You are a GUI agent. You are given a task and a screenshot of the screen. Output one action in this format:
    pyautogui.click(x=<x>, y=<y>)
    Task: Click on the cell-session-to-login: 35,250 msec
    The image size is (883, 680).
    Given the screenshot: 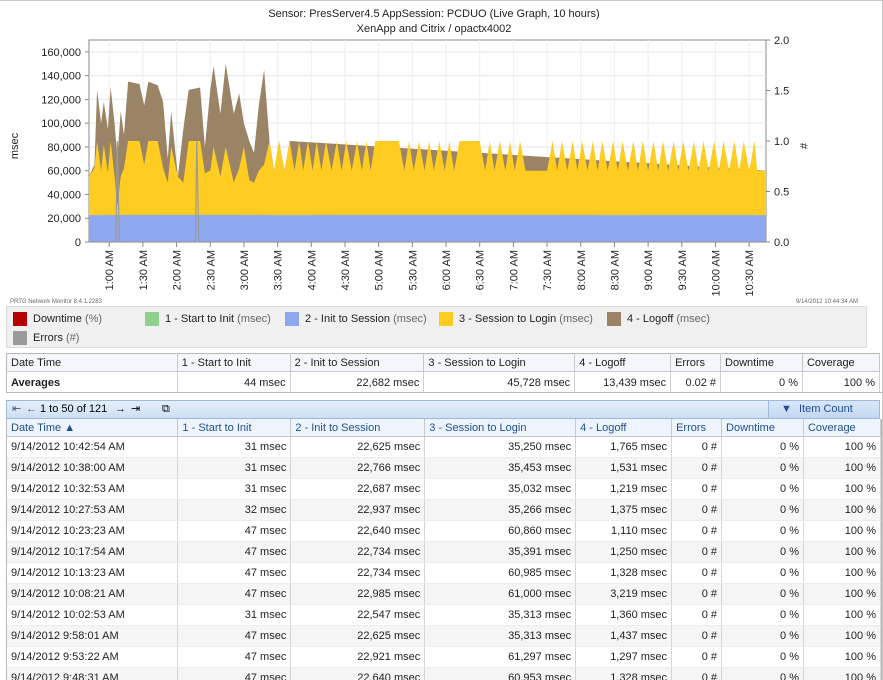 What is the action you would take?
    pyautogui.click(x=500, y=447)
    